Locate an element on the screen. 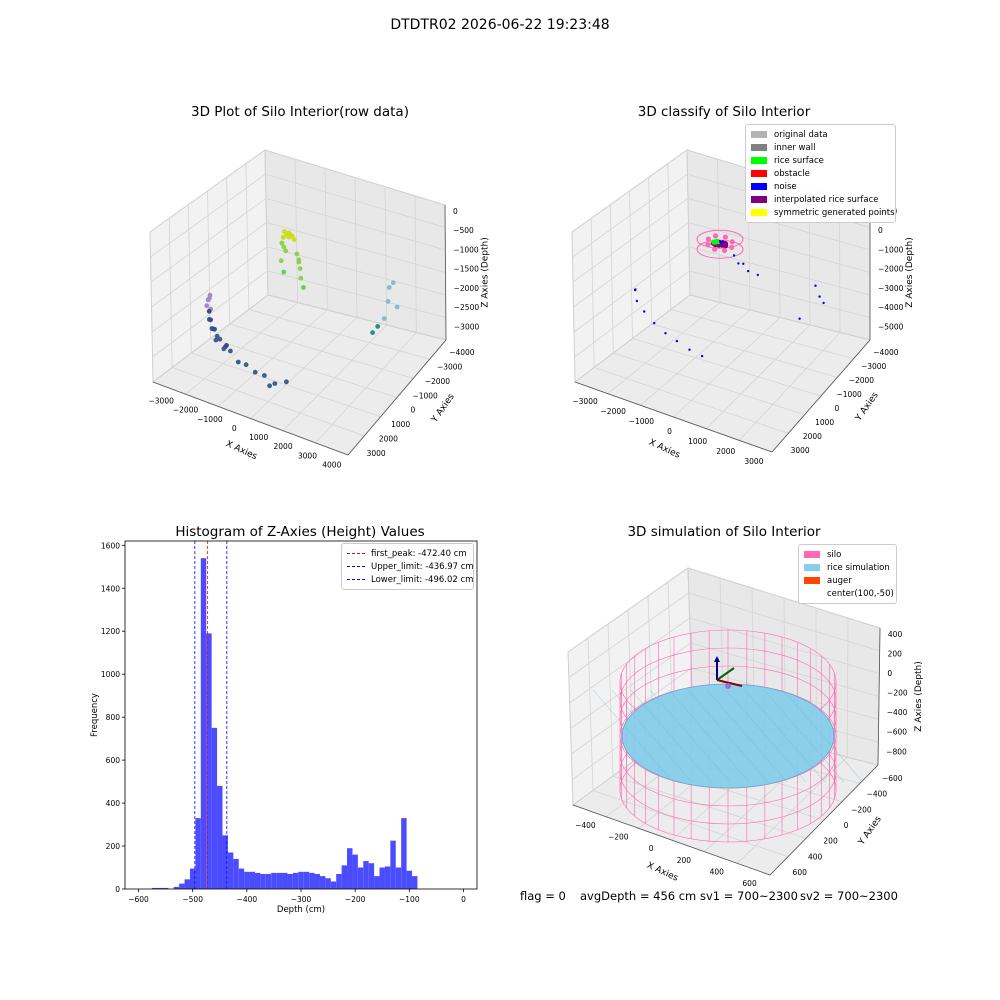 Image resolution: width=1000 pixels, height=1000 pixels. z-tick-label: −3000 is located at coordinates (467, 327).